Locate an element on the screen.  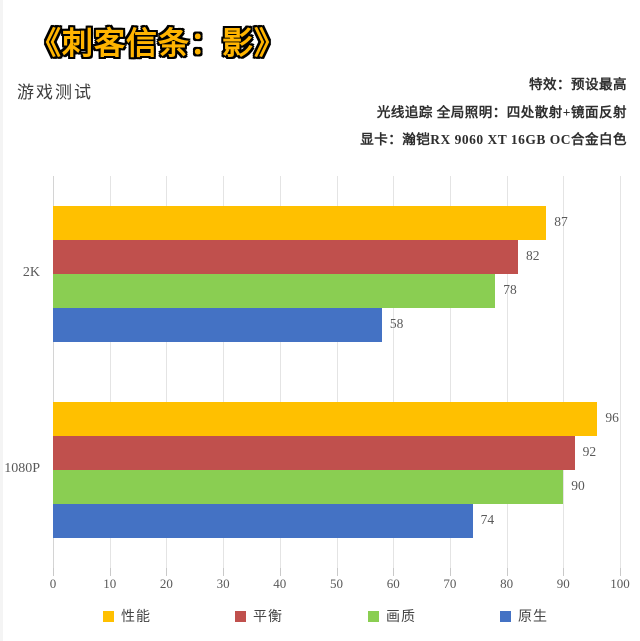
value-label-2K-原生: 58 is located at coordinates (396, 323).